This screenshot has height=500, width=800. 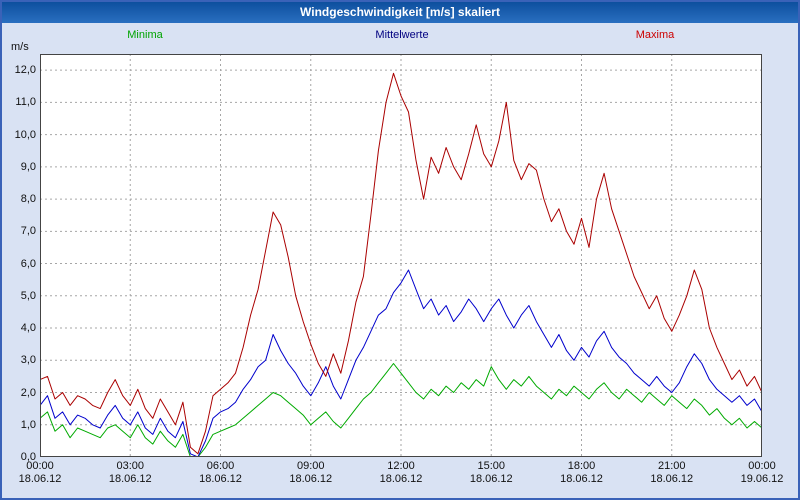 What do you see at coordinates (25, 70) in the screenshot?
I see `y-tick-label: 12,0` at bounding box center [25, 70].